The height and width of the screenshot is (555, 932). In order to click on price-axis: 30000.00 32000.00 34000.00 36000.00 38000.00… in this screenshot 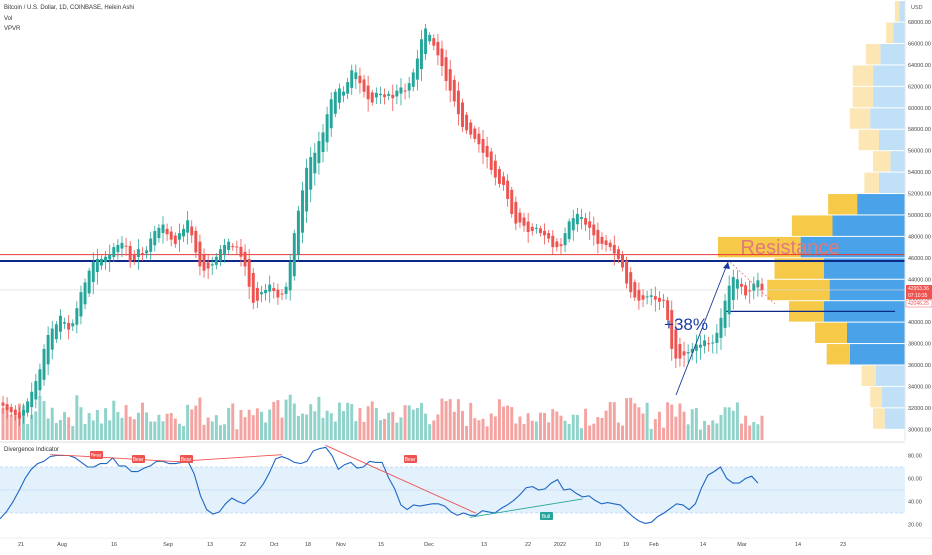, I will do `click(918, 220)`.